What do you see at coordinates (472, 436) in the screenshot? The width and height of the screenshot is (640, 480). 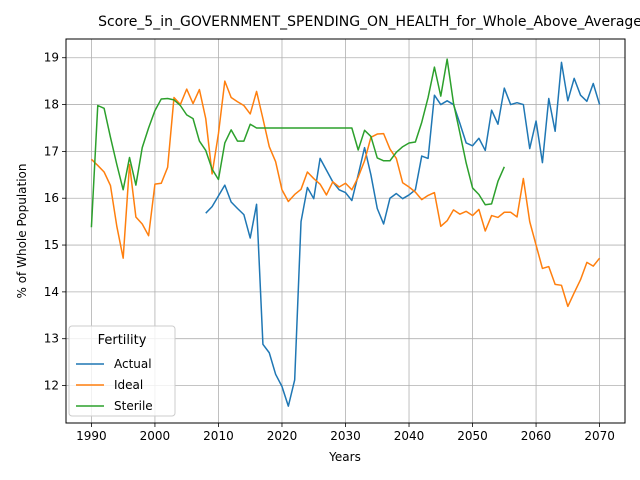 I see `x-tick-label: 2050` at bounding box center [472, 436].